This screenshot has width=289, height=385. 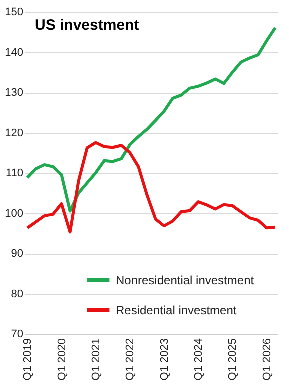 I want to click on y-tick-label: 150, so click(x=14, y=12).